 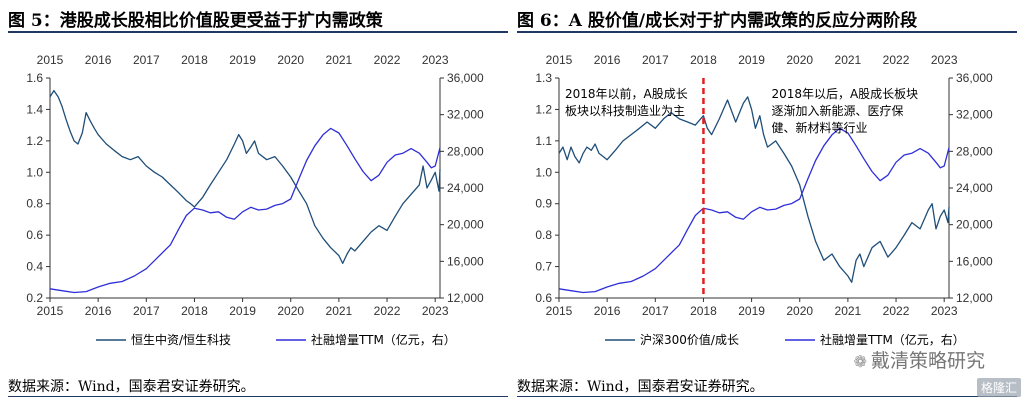 I want to click on annotation-text: 健、新材料等行业, so click(x=819, y=127).